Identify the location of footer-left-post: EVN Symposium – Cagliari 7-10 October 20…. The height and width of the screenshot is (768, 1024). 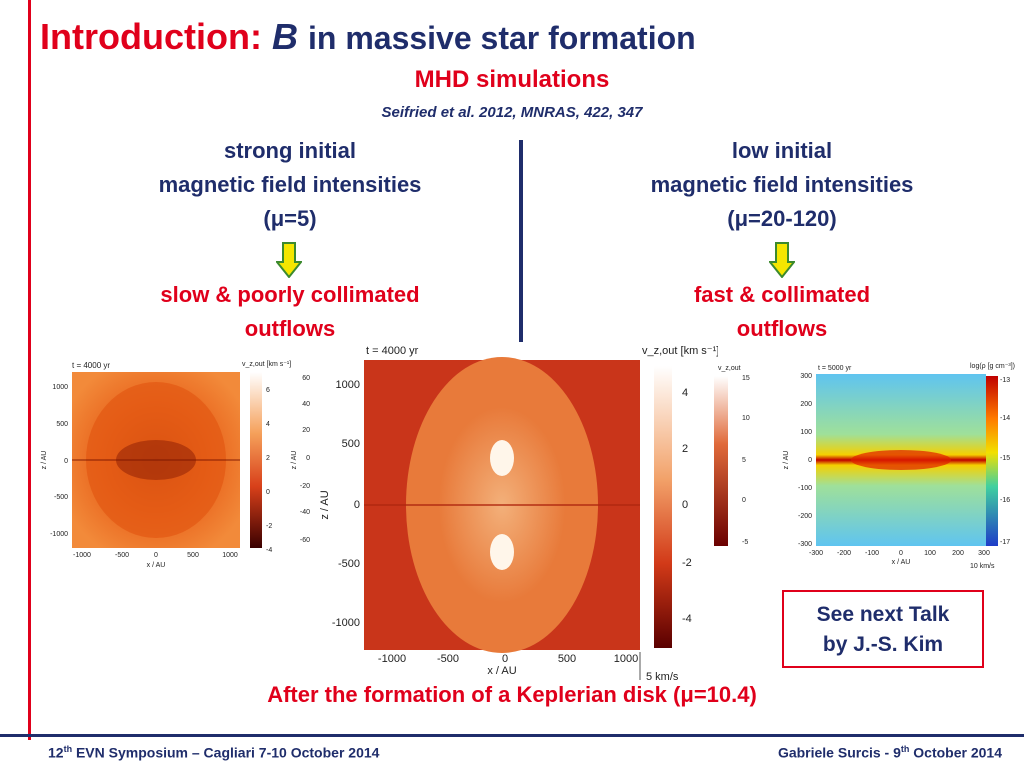
(225, 753).